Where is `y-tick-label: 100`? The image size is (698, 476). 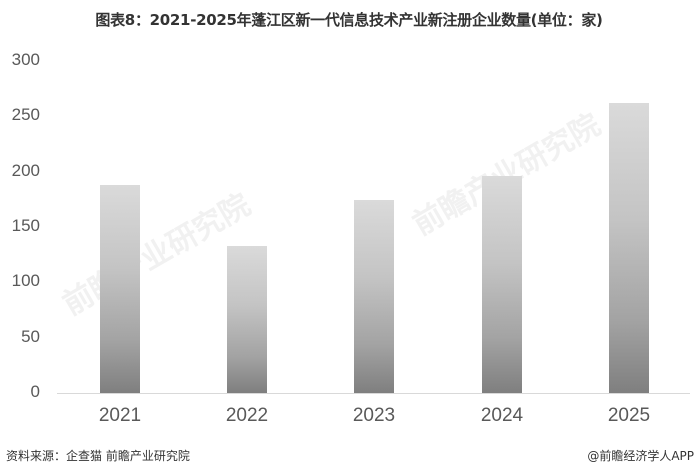 y-tick-label: 100 is located at coordinates (25, 281).